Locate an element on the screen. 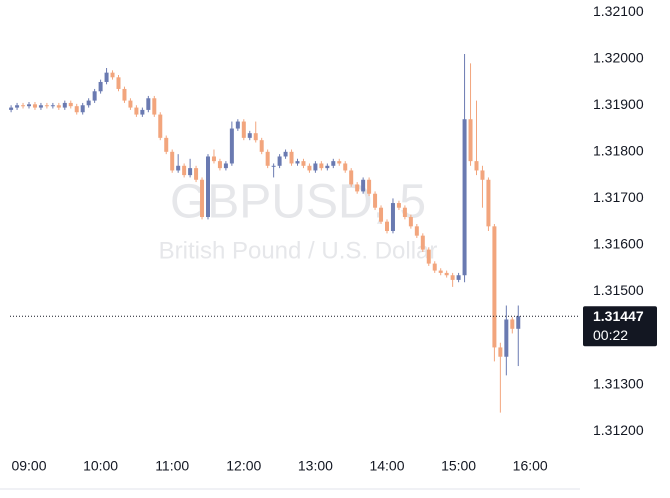 This screenshot has height=498, width=670. y-tick-label: 1.31900 is located at coordinates (618, 104).